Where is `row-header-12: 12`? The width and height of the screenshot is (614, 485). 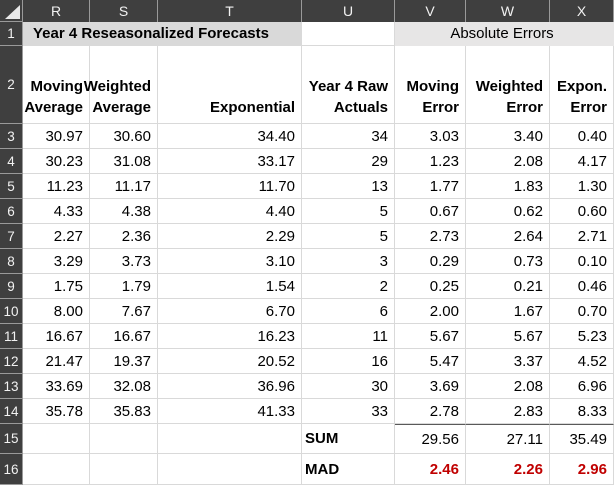 row-header-12: 12 is located at coordinates (11, 361).